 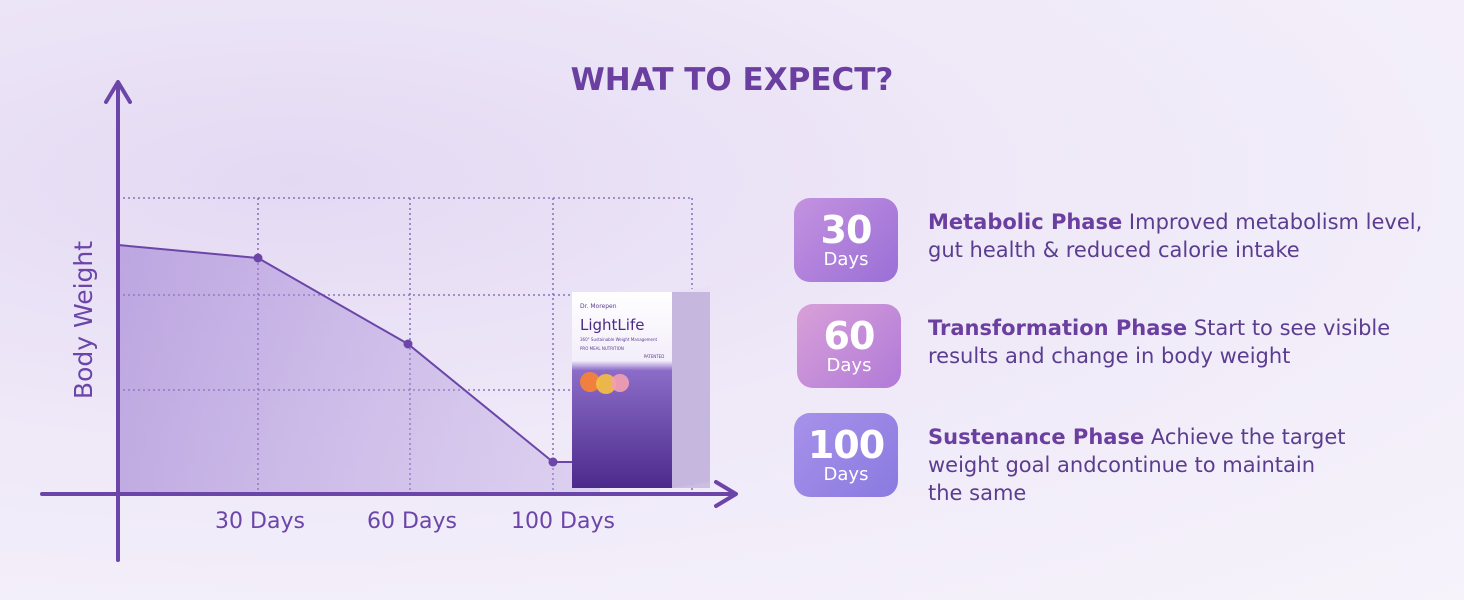 I want to click on badge-number: 100, so click(x=846, y=445).